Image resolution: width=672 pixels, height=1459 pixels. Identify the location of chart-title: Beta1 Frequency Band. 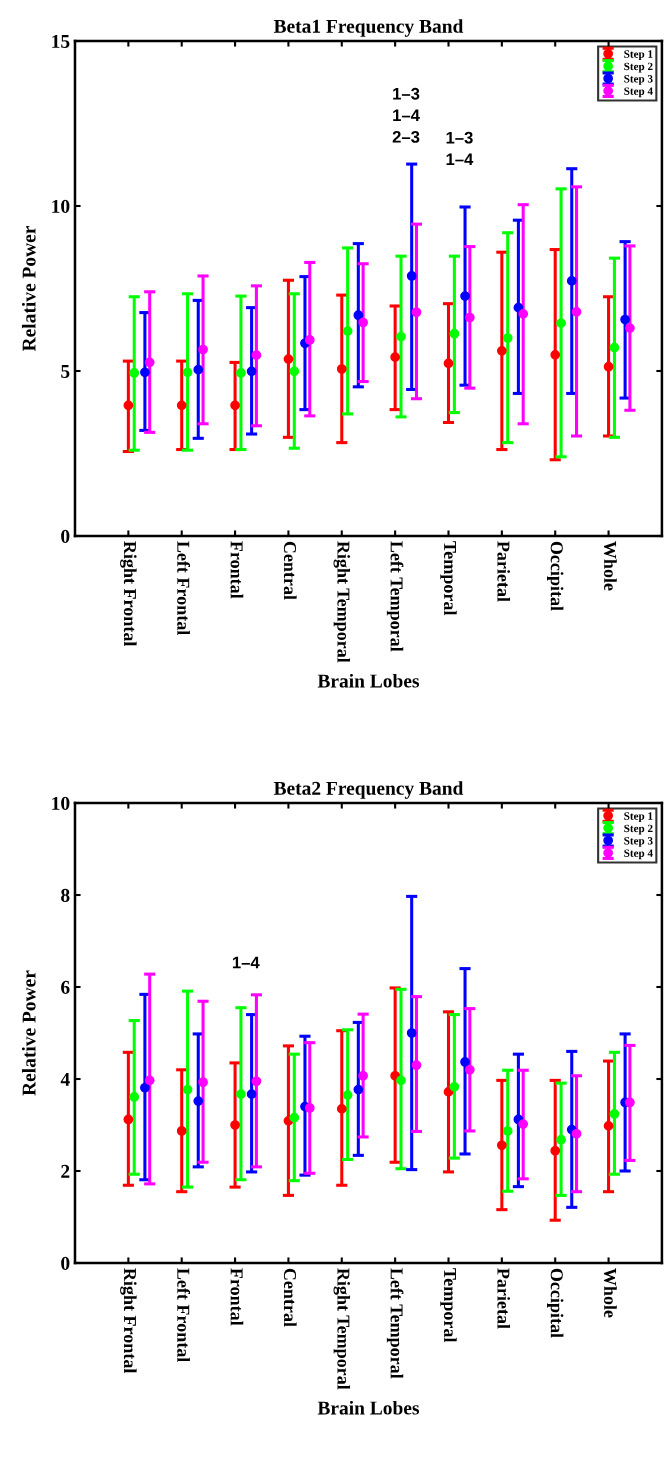
(368, 28).